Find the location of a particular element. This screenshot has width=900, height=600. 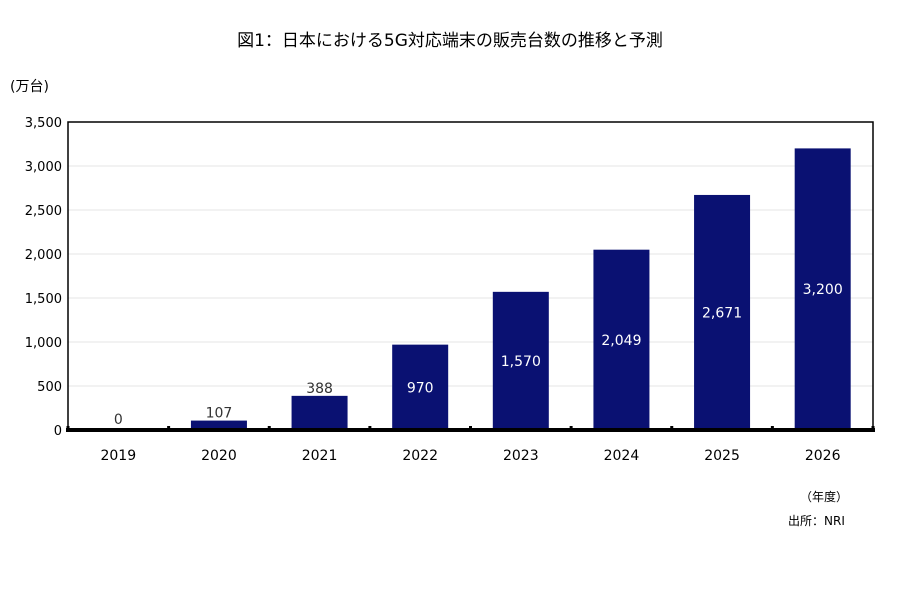

y-tick-label: 2,000 is located at coordinates (43, 255).